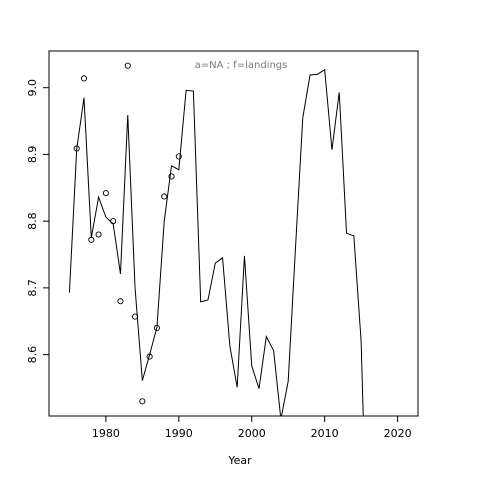 The image size is (480, 480). Describe the element at coordinates (325, 433) in the screenshot. I see `x-tick-label: 2010` at that location.